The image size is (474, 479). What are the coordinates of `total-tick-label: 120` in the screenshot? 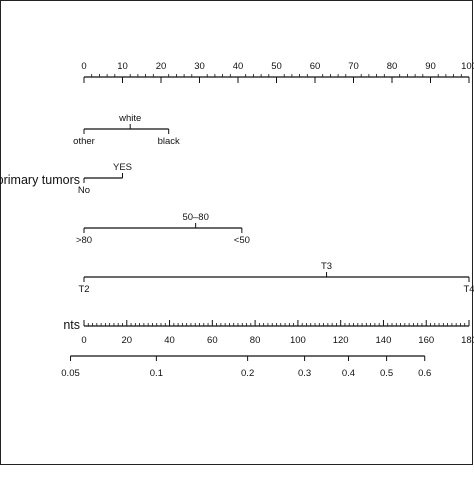 It's located at (341, 340).